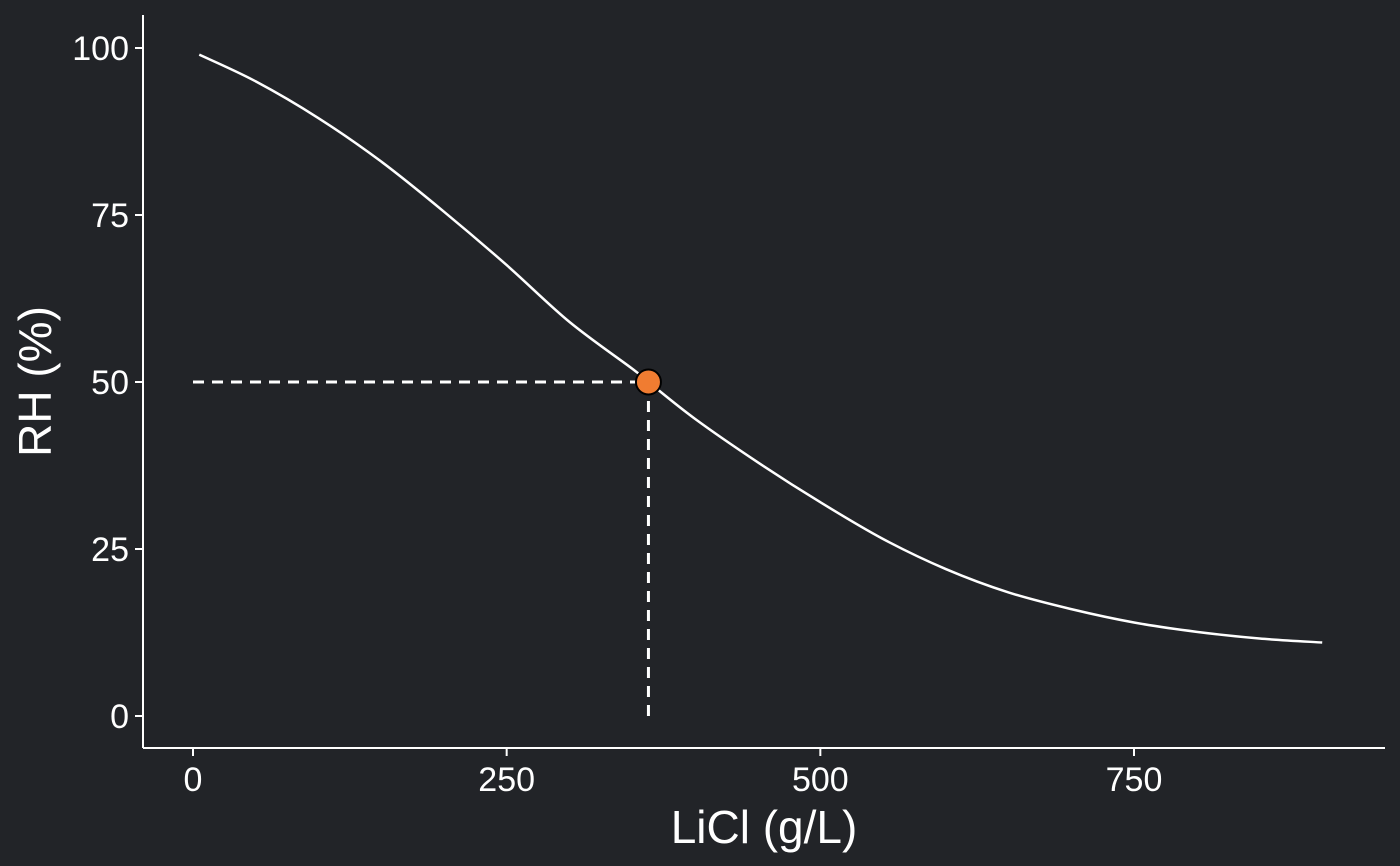 Image resolution: width=1400 pixels, height=866 pixels. Describe the element at coordinates (100, 49) in the screenshot. I see `y-tick-label: 100` at that location.